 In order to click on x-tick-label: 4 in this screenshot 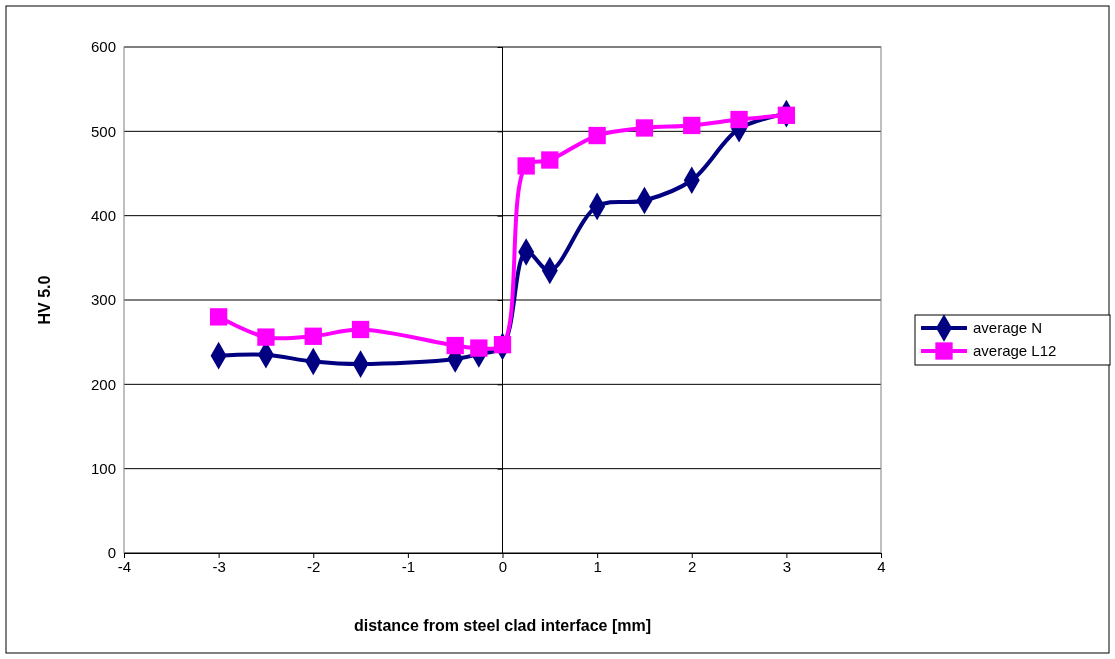, I will do `click(881, 566)`.